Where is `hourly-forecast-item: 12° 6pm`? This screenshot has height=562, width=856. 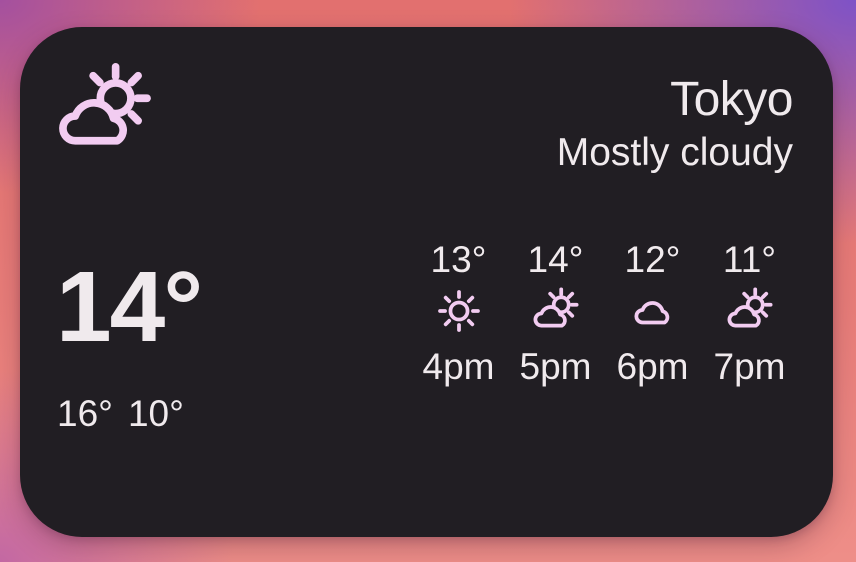
hourly-forecast-item: 12° 6pm is located at coordinates (652, 313).